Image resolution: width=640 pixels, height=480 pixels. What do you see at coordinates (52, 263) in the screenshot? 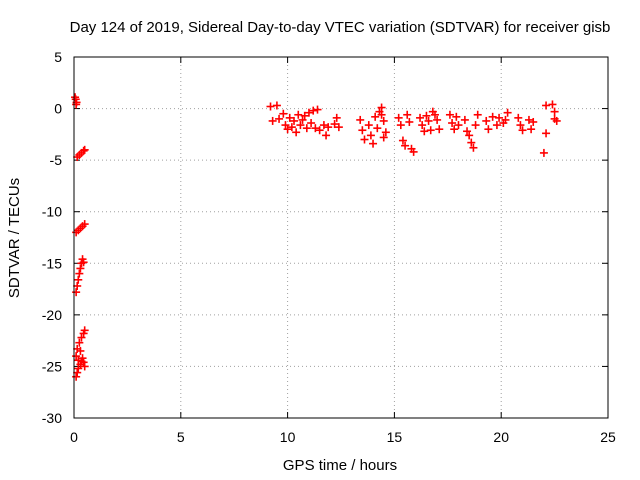
I see `y-tick-label: -15` at bounding box center [52, 263].